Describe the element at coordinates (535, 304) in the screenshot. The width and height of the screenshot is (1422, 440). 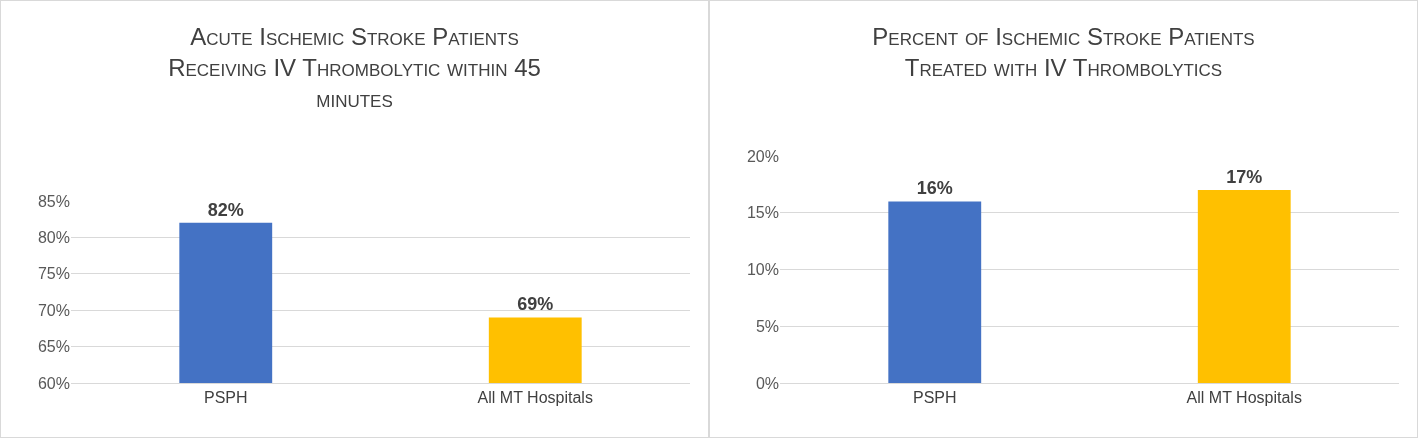
I see `data-label: 69%` at that location.